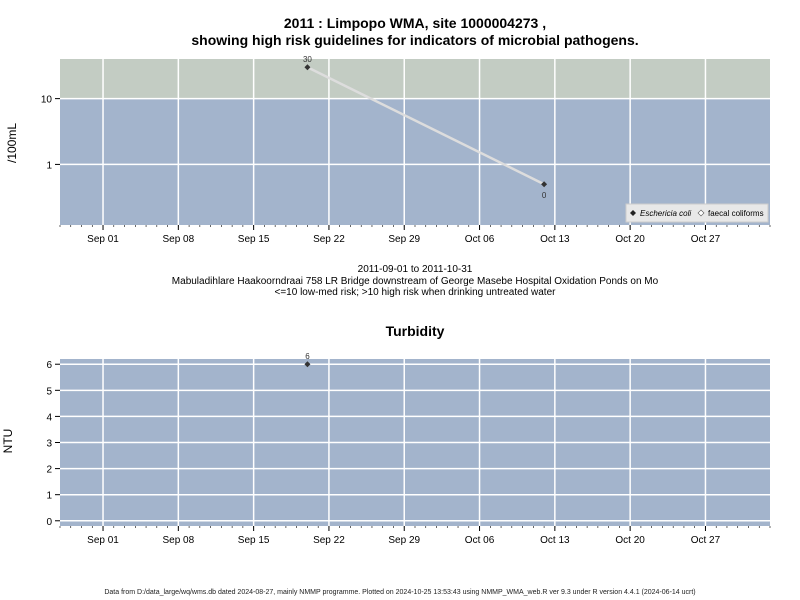 Image resolution: width=800 pixels, height=600 pixels. What do you see at coordinates (425, 126) in the screenshot?
I see `series-line` at bounding box center [425, 126].